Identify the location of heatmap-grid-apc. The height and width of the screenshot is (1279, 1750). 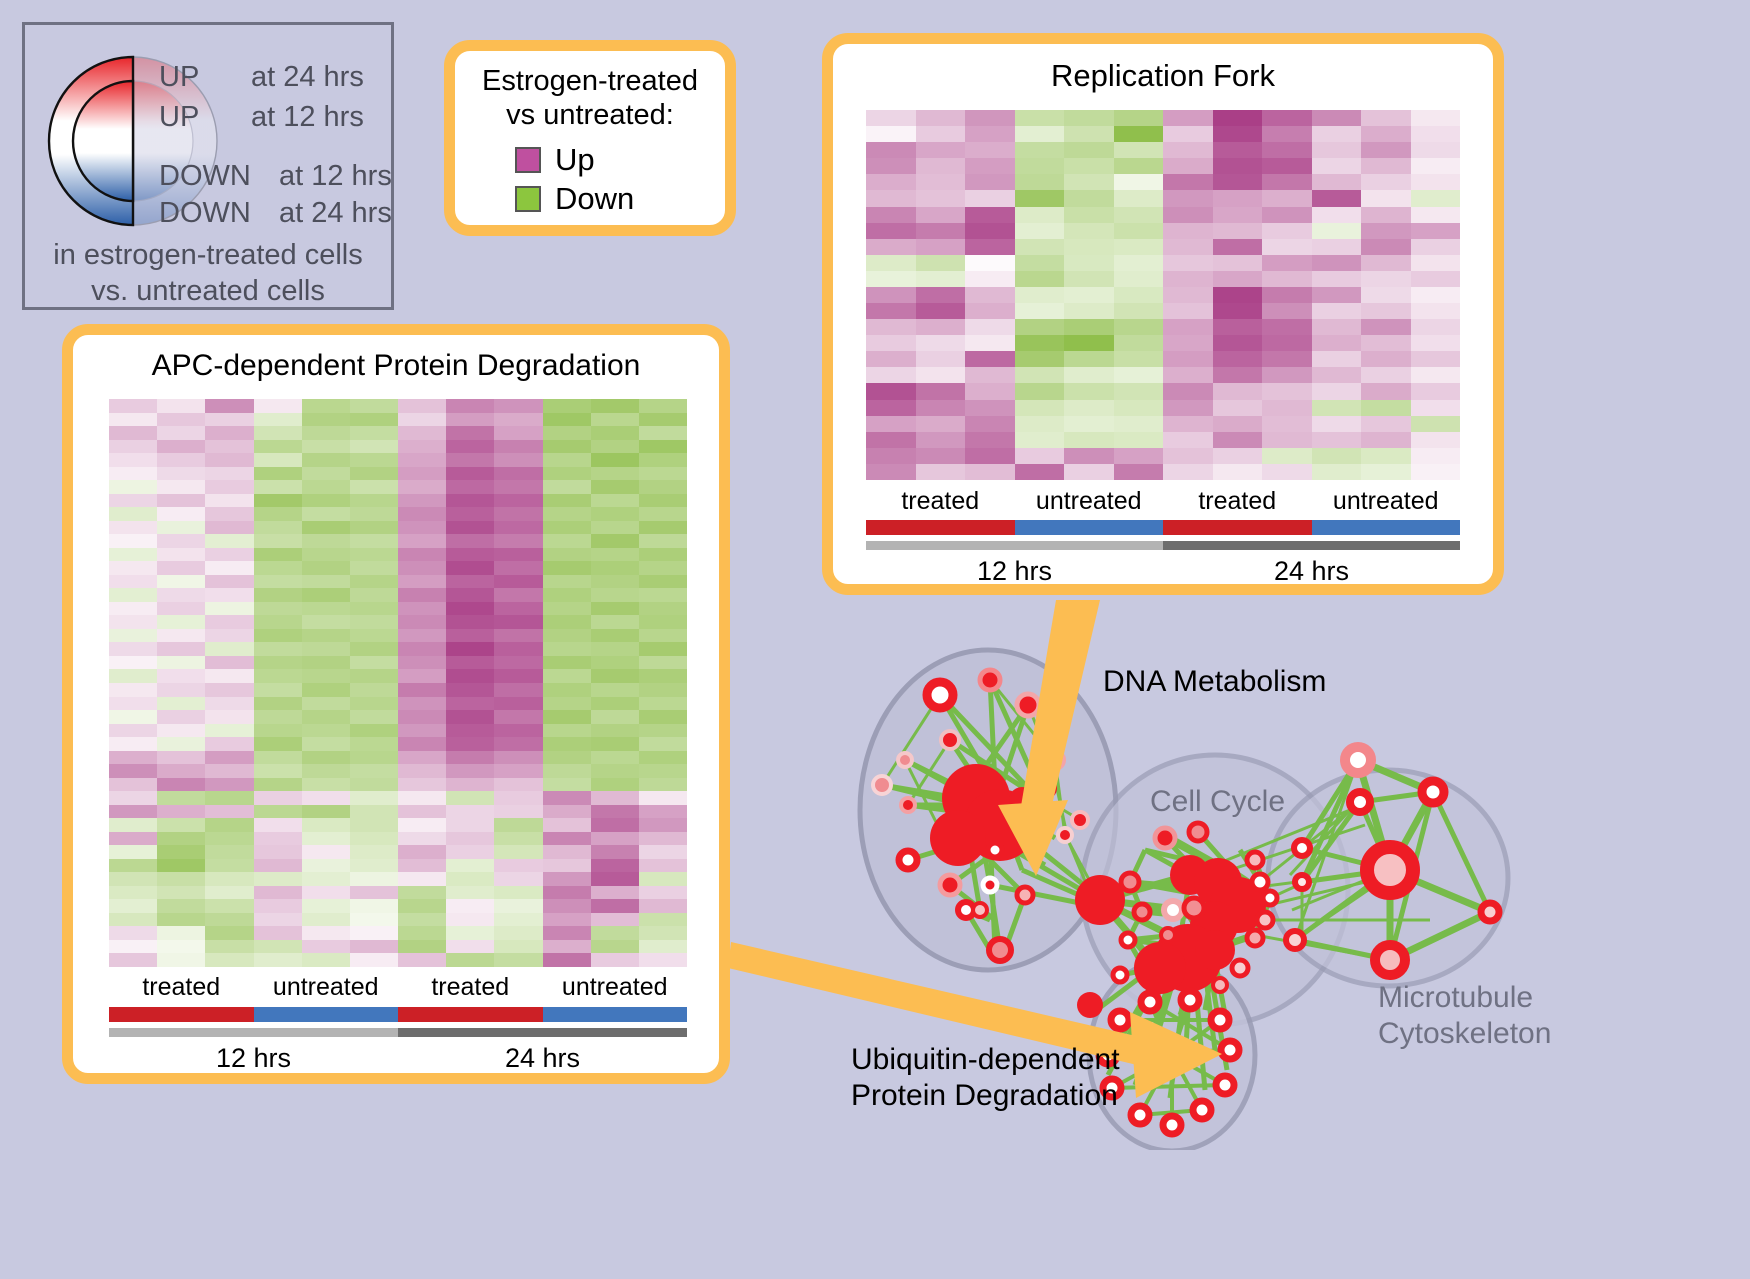
(398, 683).